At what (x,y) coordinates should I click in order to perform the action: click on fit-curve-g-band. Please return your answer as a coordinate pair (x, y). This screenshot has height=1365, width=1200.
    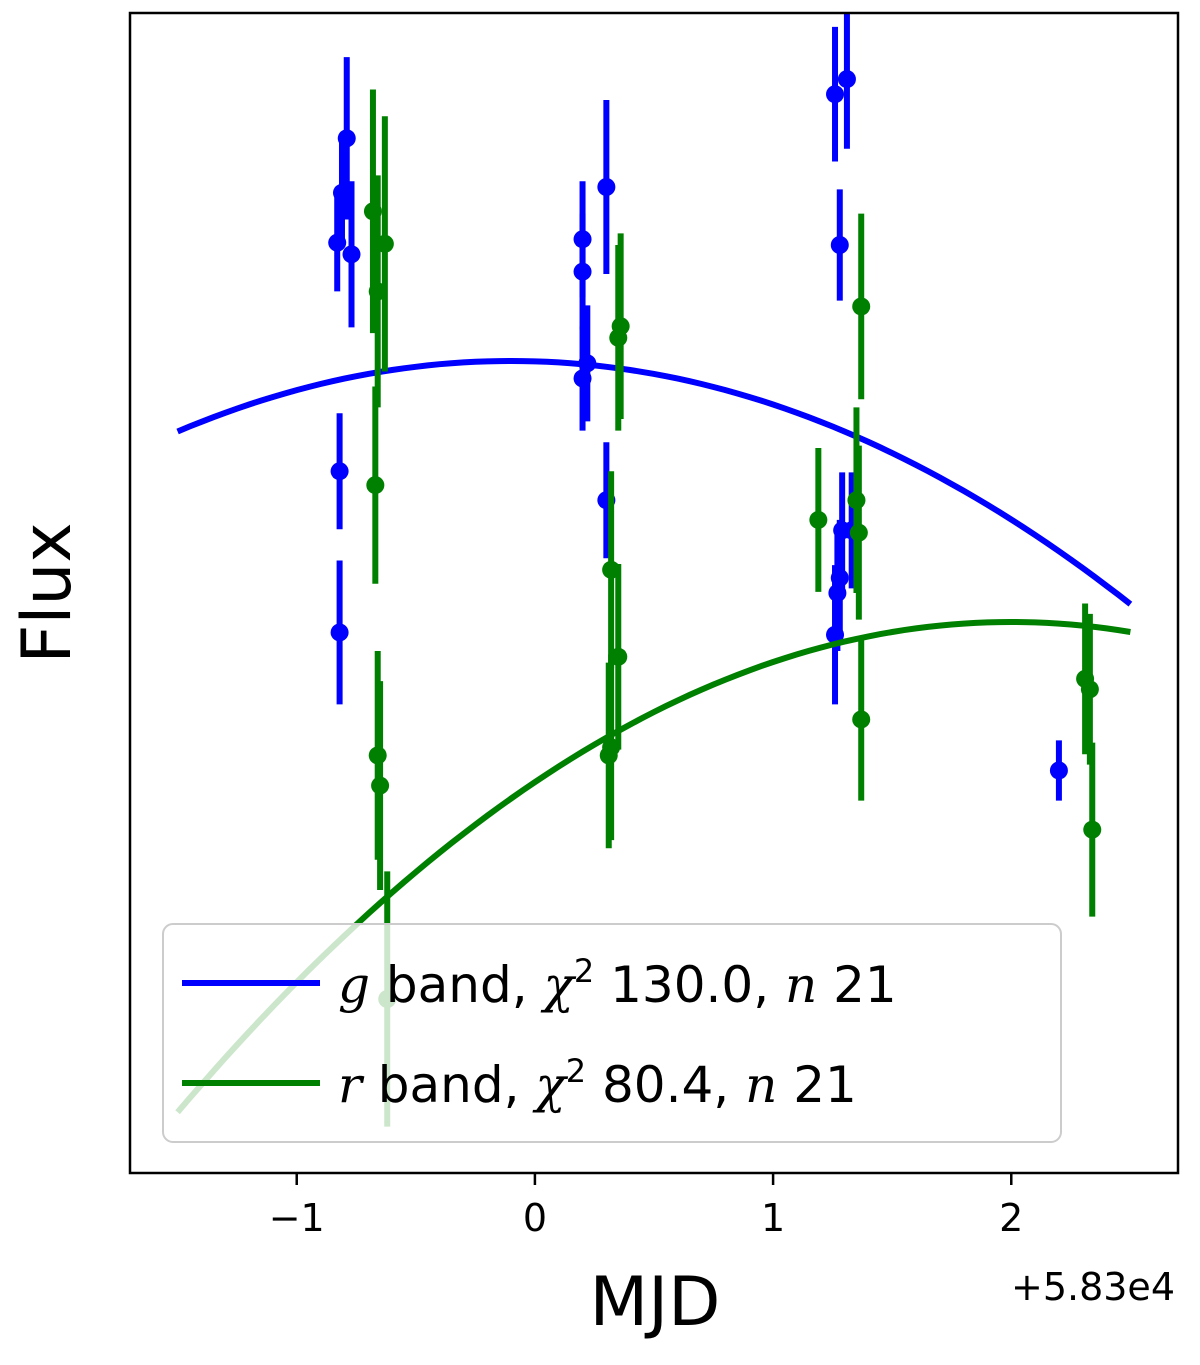
    Looking at the image, I should click on (654, 482).